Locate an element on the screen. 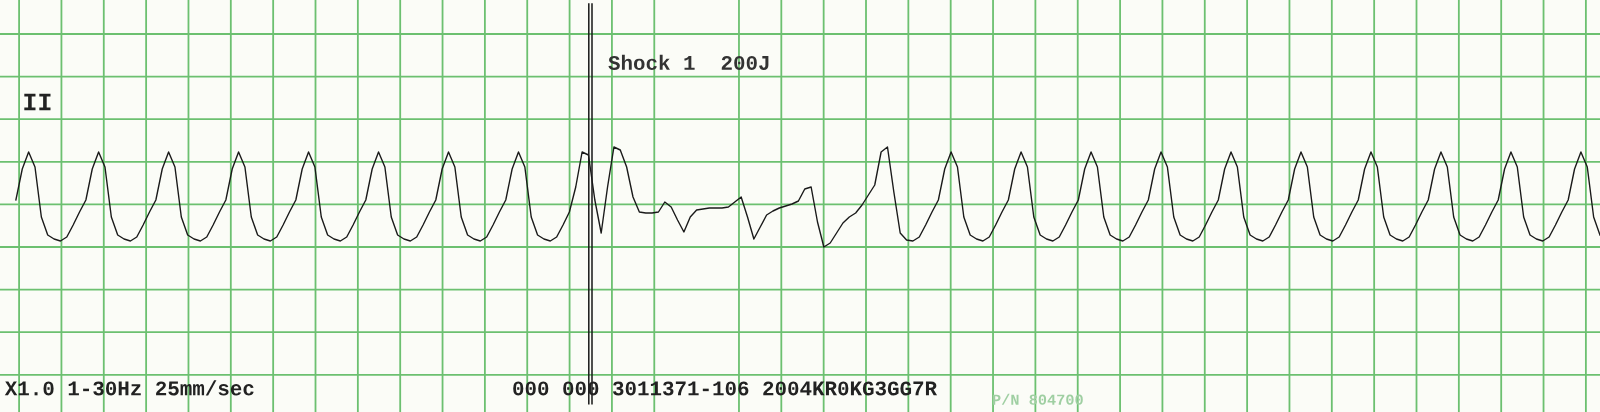 The width and height of the screenshot is (1600, 412). text: II is located at coordinates (37, 102).